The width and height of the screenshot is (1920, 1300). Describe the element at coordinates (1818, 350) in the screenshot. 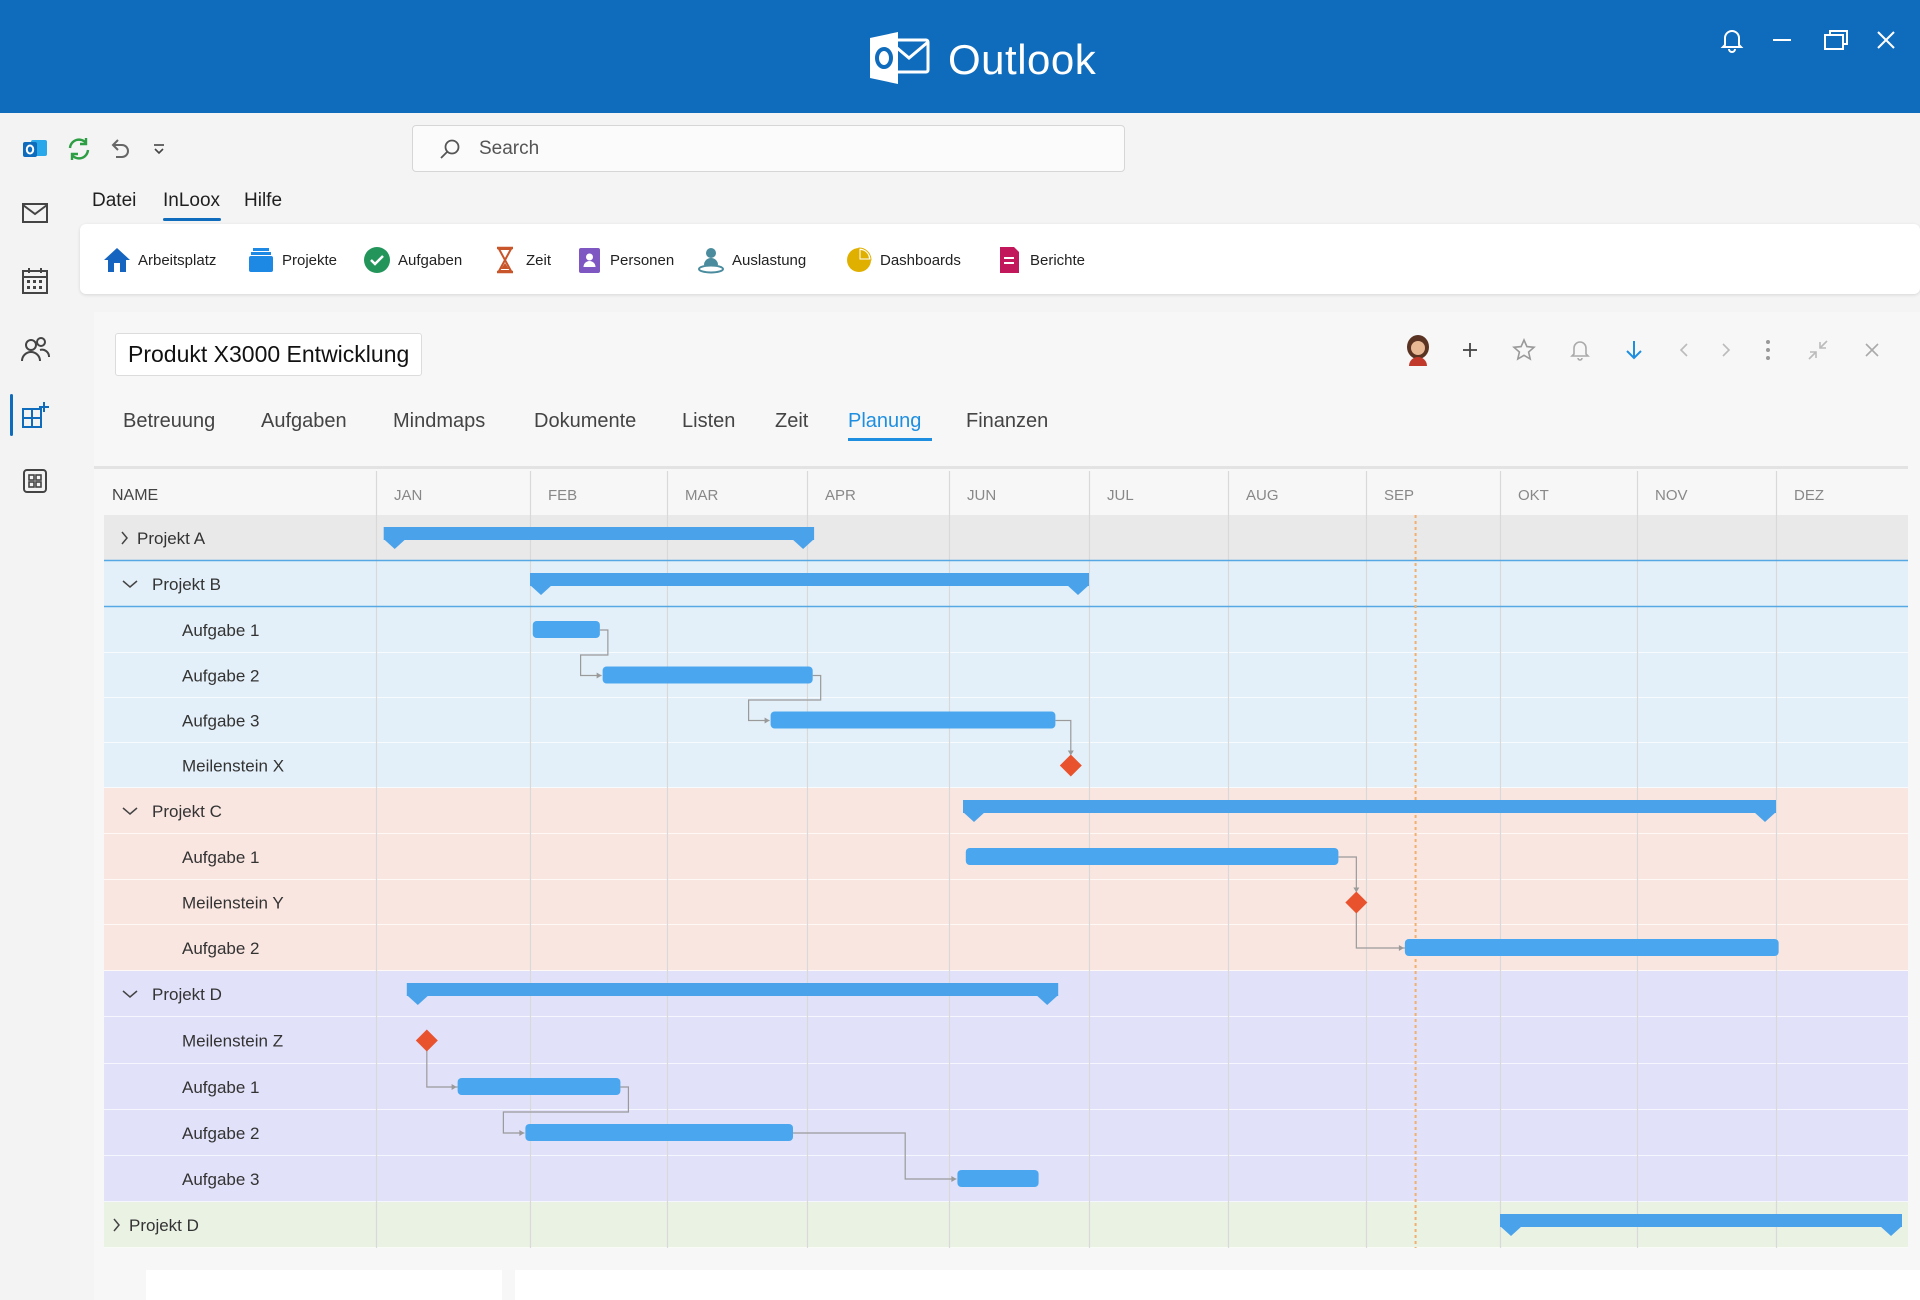

I see `collapse-window-icon` at that location.